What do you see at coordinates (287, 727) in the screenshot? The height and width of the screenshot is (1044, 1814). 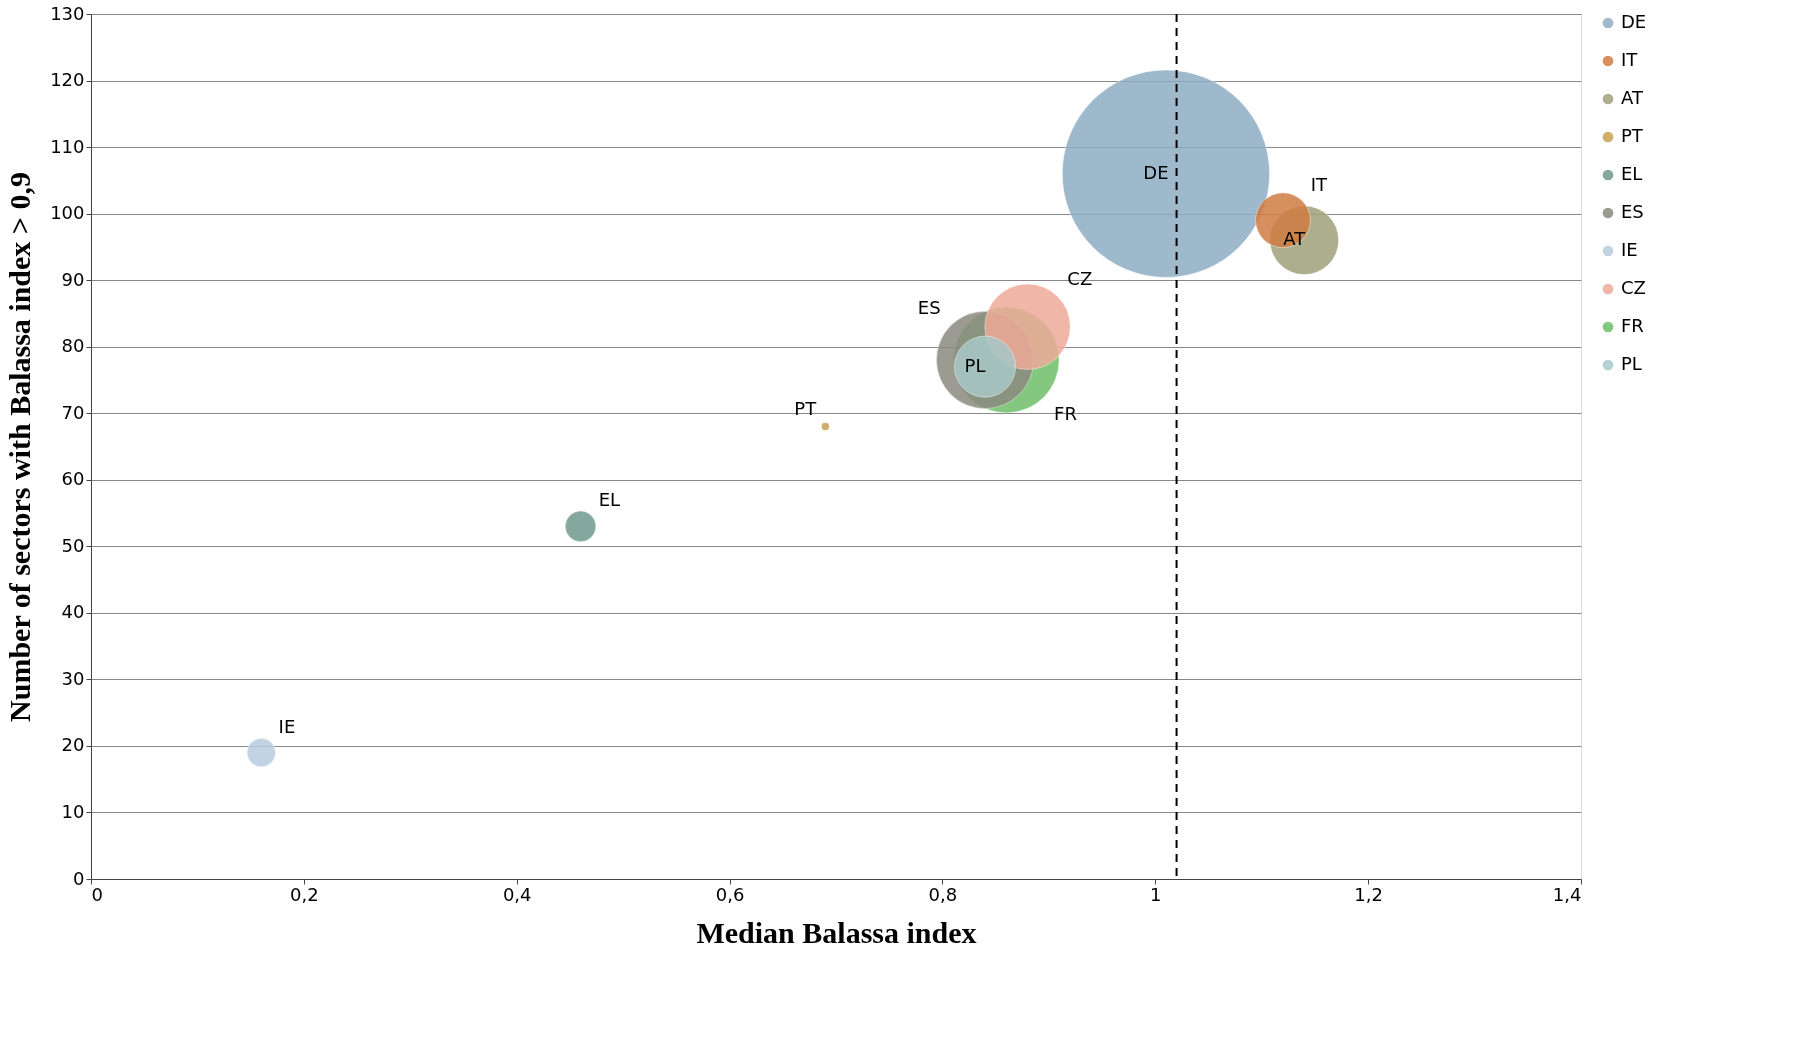 I see `text: IE` at bounding box center [287, 727].